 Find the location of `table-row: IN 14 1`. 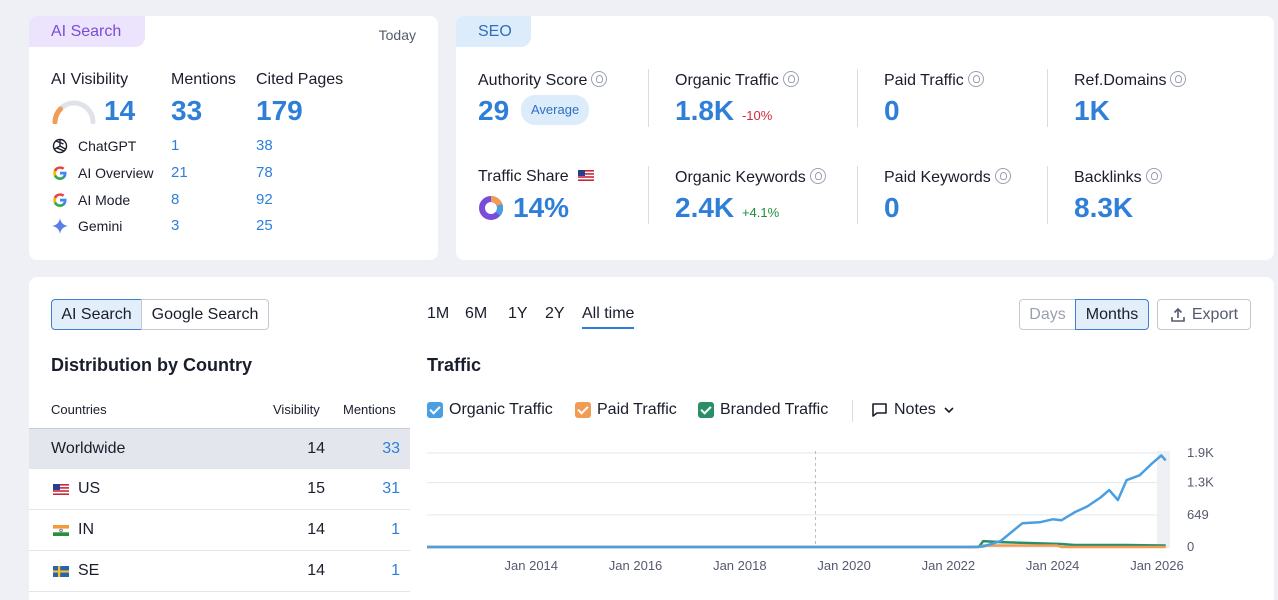

table-row: IN 14 1 is located at coordinates (219, 530).